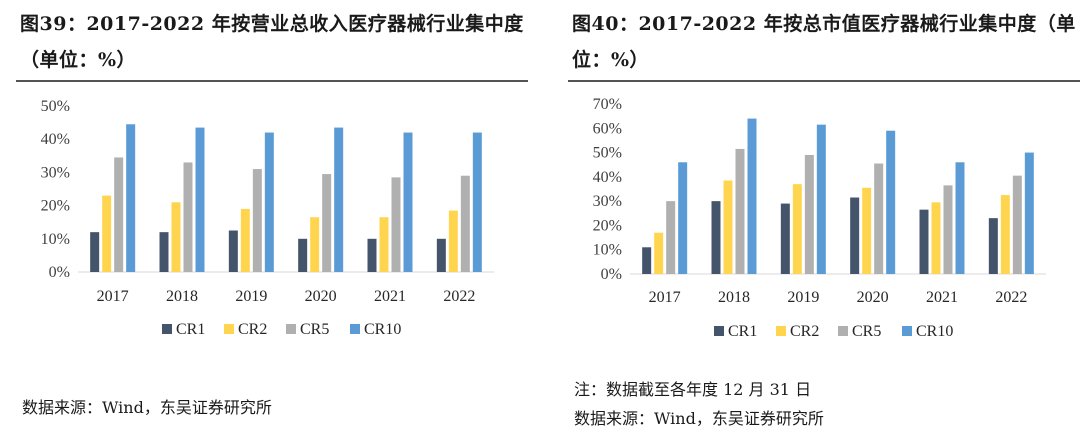  What do you see at coordinates (659, 253) in the screenshot?
I see `bar-cr2-2017` at bounding box center [659, 253].